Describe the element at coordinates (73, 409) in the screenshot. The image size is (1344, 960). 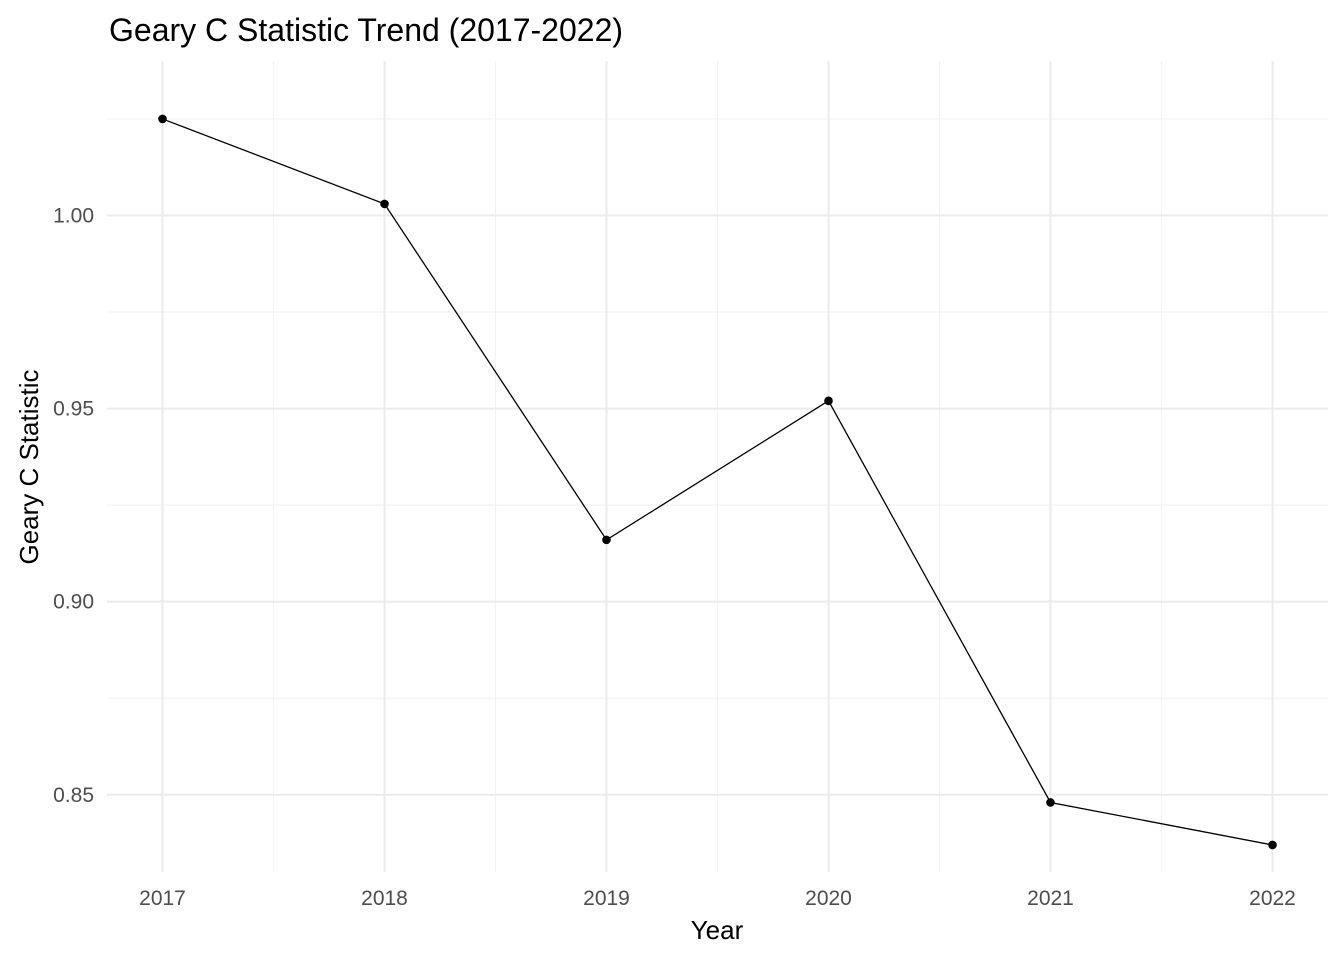
I see `y-tick-label: 0.95` at that location.